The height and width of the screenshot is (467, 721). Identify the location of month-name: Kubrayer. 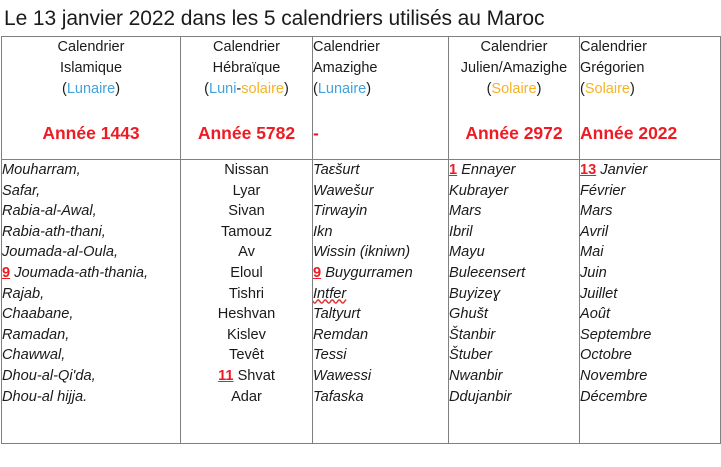
(479, 190).